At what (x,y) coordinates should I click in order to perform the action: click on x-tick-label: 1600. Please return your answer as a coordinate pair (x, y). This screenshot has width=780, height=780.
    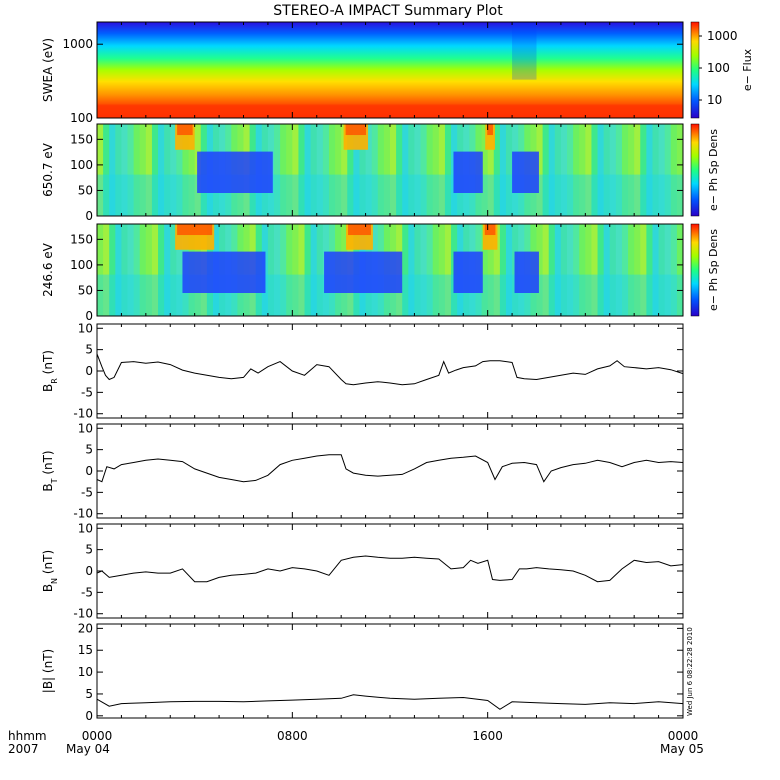
    Looking at the image, I should click on (487, 736).